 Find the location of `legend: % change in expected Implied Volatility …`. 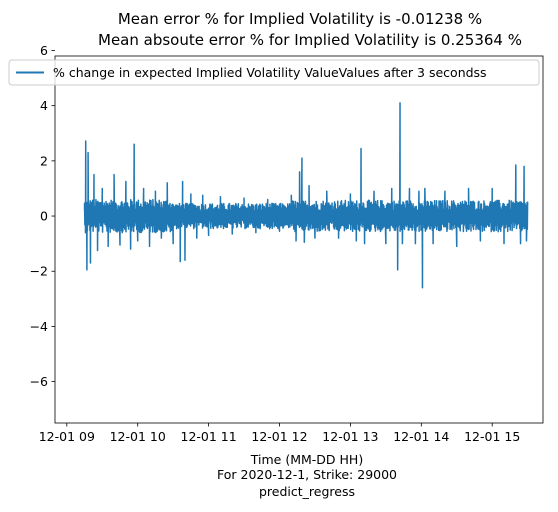

legend: % change in expected Implied Volatility … is located at coordinates (274, 72).